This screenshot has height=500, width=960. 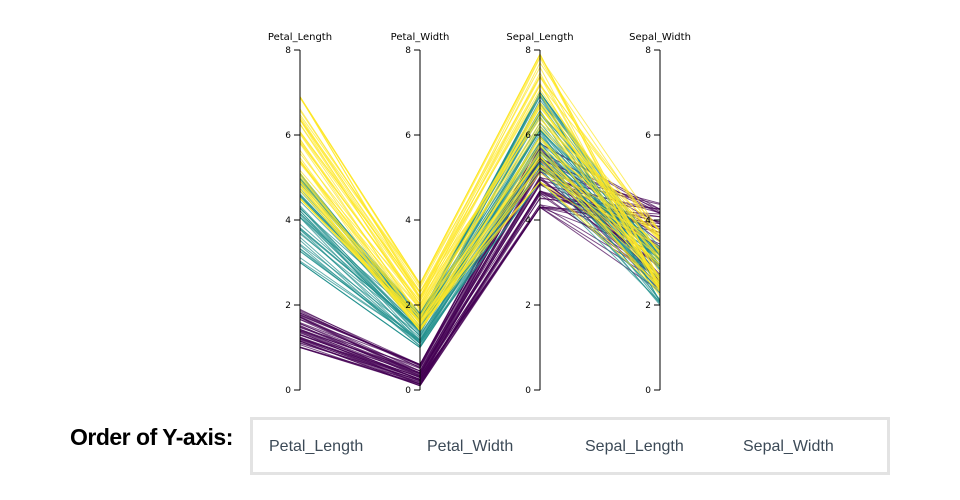 I want to click on order-item-sepal-width: Sepal_Width, so click(x=788, y=446).